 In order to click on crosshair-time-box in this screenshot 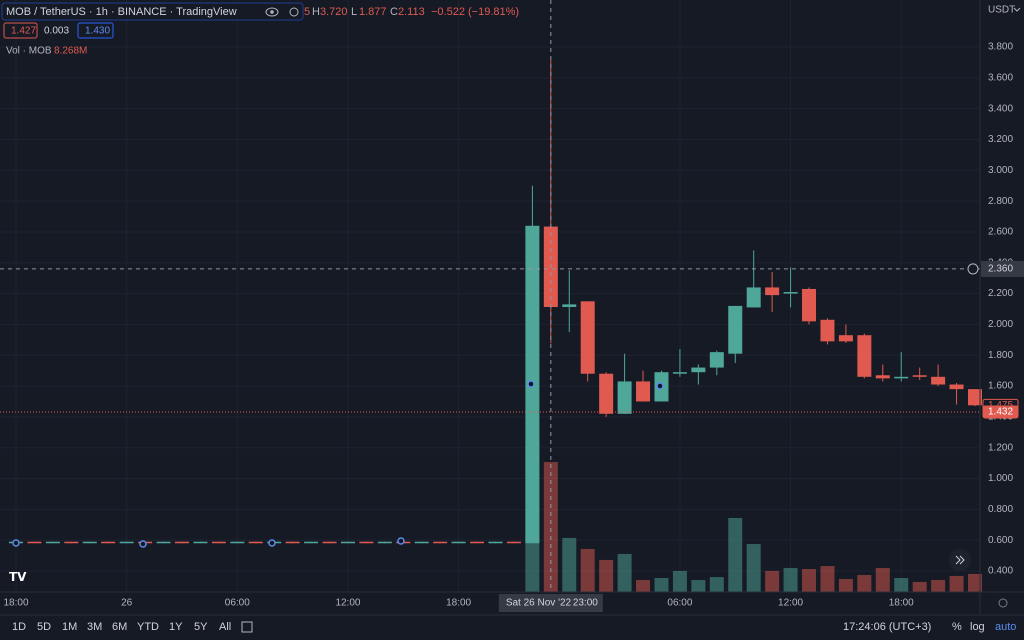, I will do `click(550, 603)`.